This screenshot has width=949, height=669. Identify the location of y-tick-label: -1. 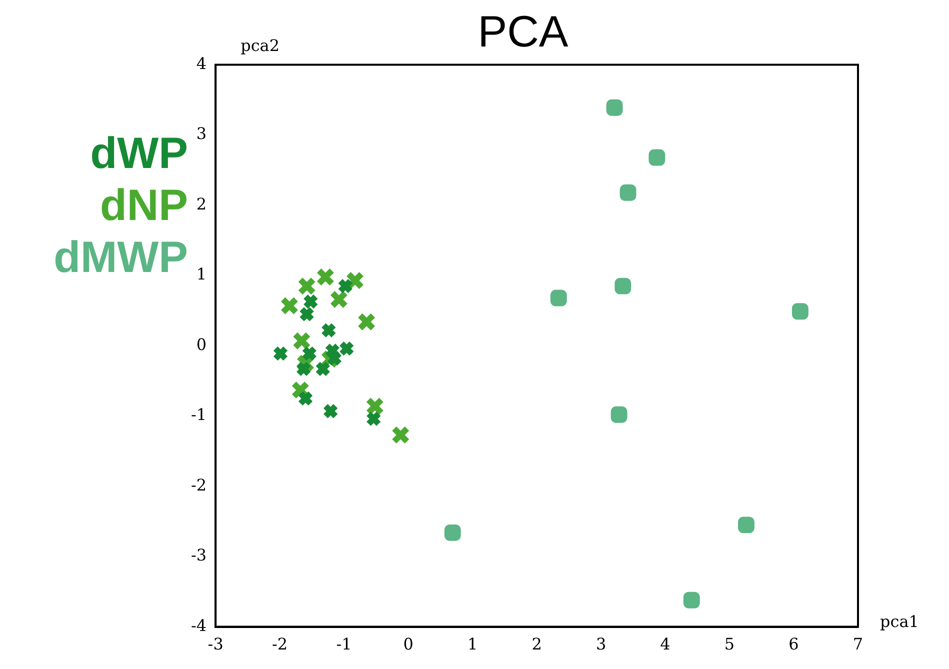
(198, 414).